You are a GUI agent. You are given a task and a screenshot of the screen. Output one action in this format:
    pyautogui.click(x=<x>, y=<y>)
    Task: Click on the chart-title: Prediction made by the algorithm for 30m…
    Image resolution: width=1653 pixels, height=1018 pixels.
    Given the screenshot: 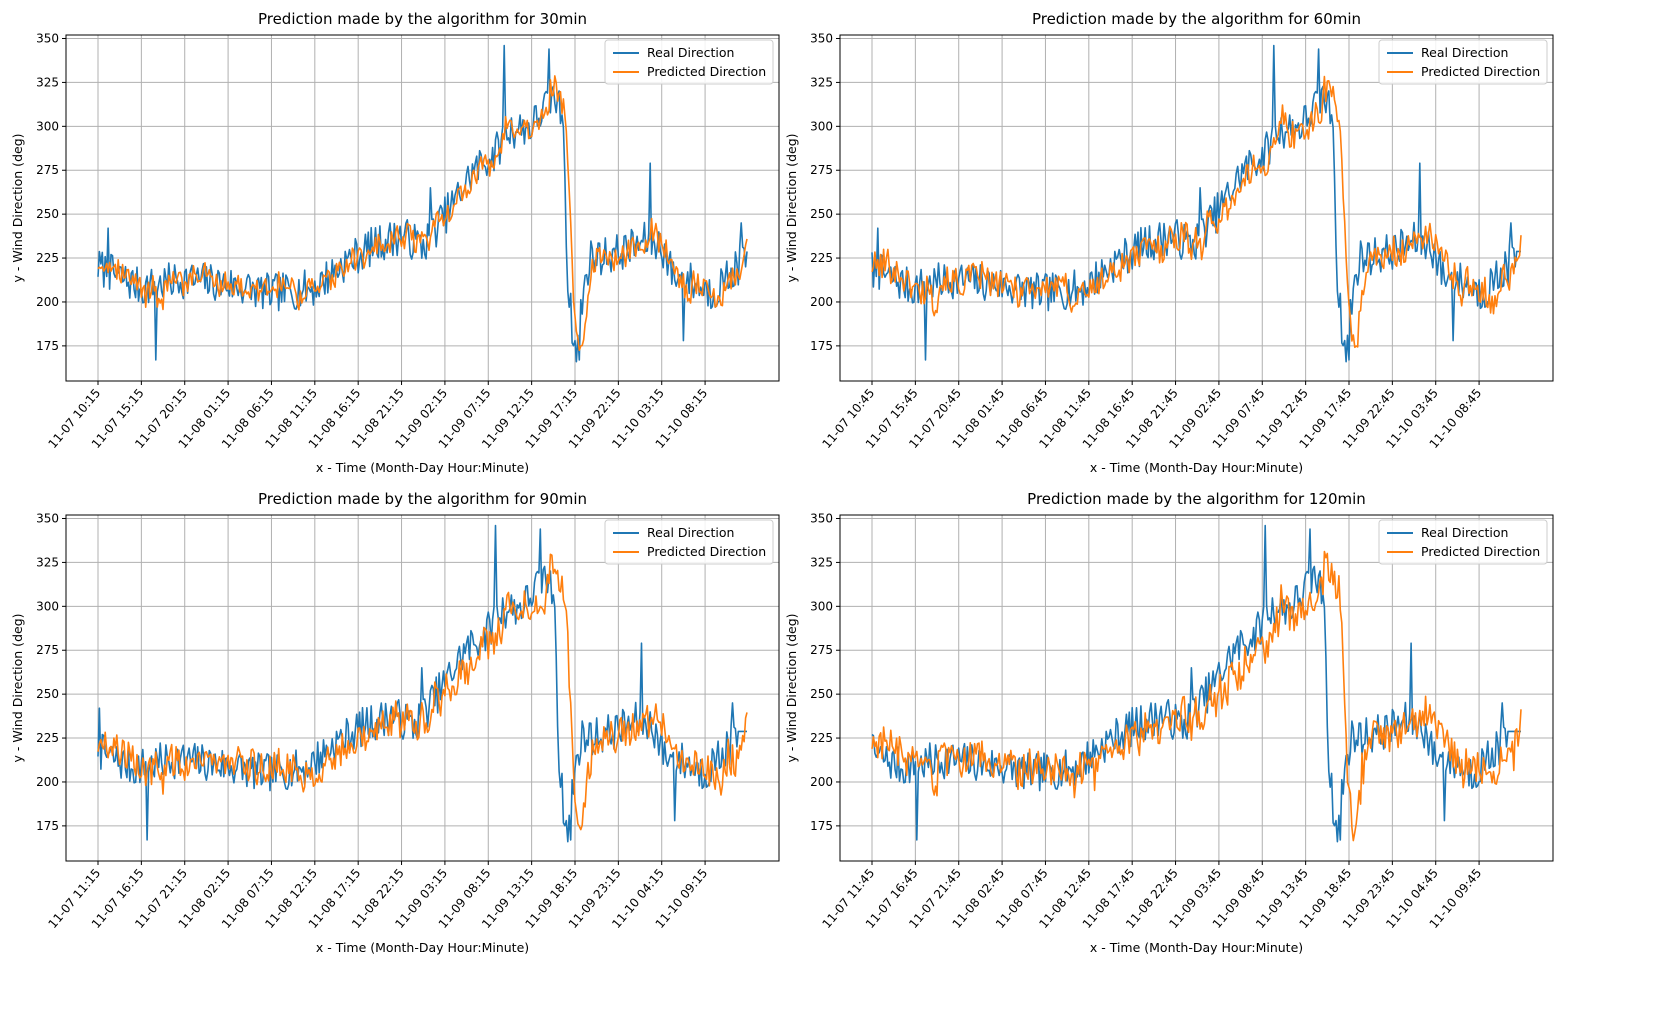 What is the action you would take?
    pyautogui.click(x=422, y=19)
    